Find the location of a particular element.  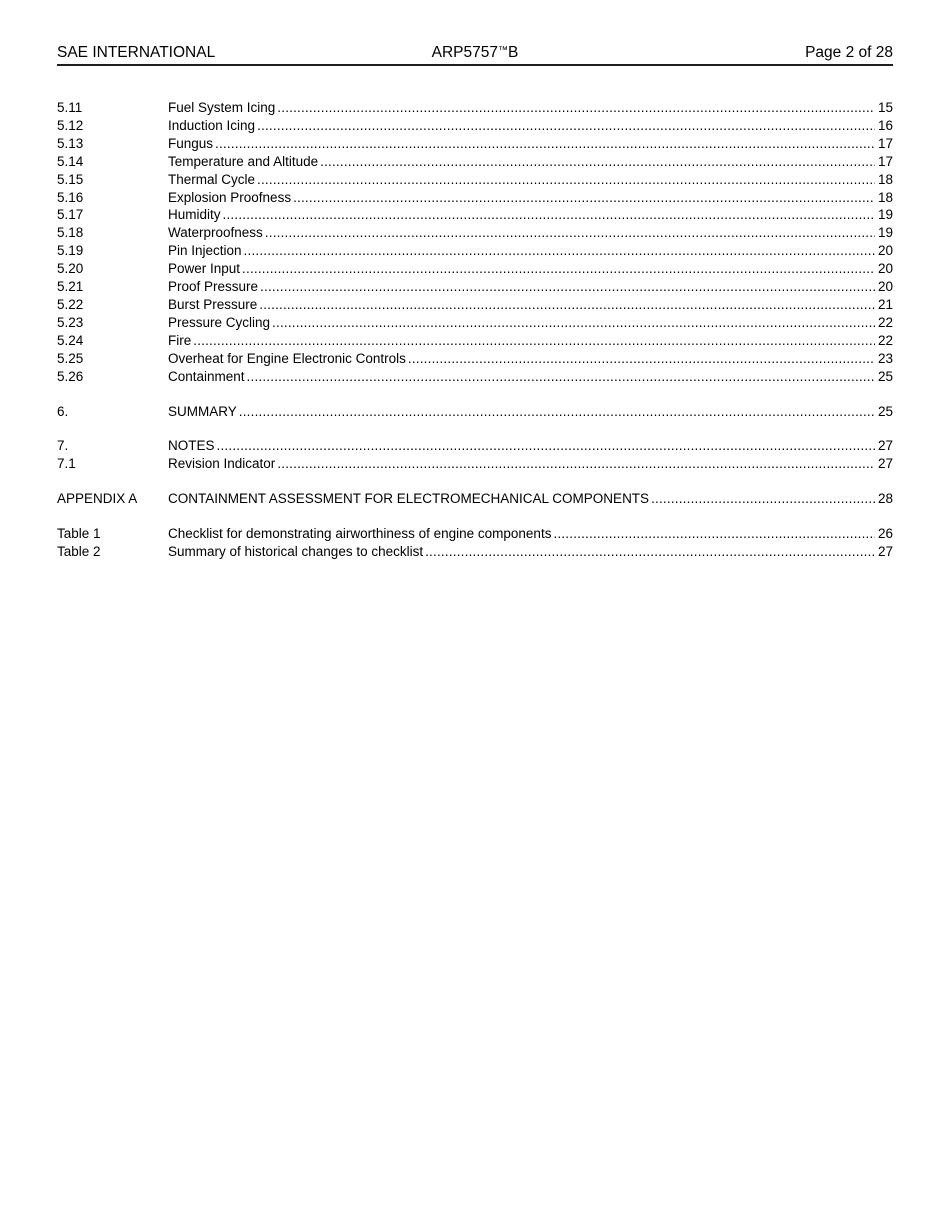

toc-entry-title: Power Input is located at coordinates (204, 269).